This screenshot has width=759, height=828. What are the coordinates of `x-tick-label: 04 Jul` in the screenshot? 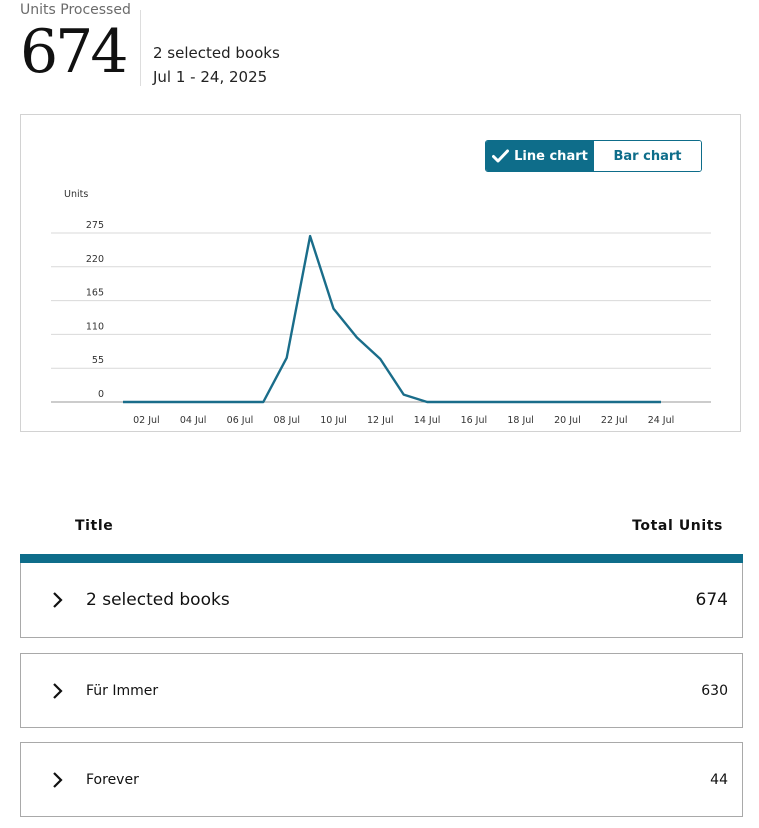 It's located at (193, 420).